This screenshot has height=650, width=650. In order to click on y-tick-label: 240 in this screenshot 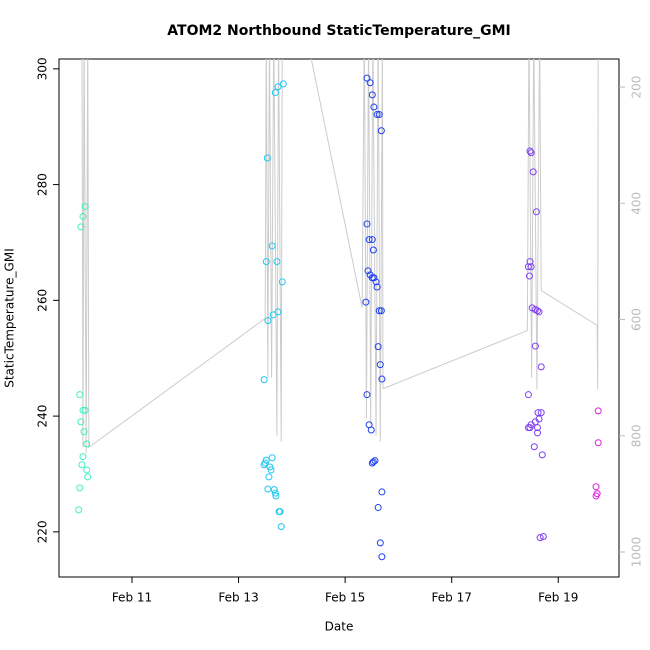, I will do `click(43, 416)`.